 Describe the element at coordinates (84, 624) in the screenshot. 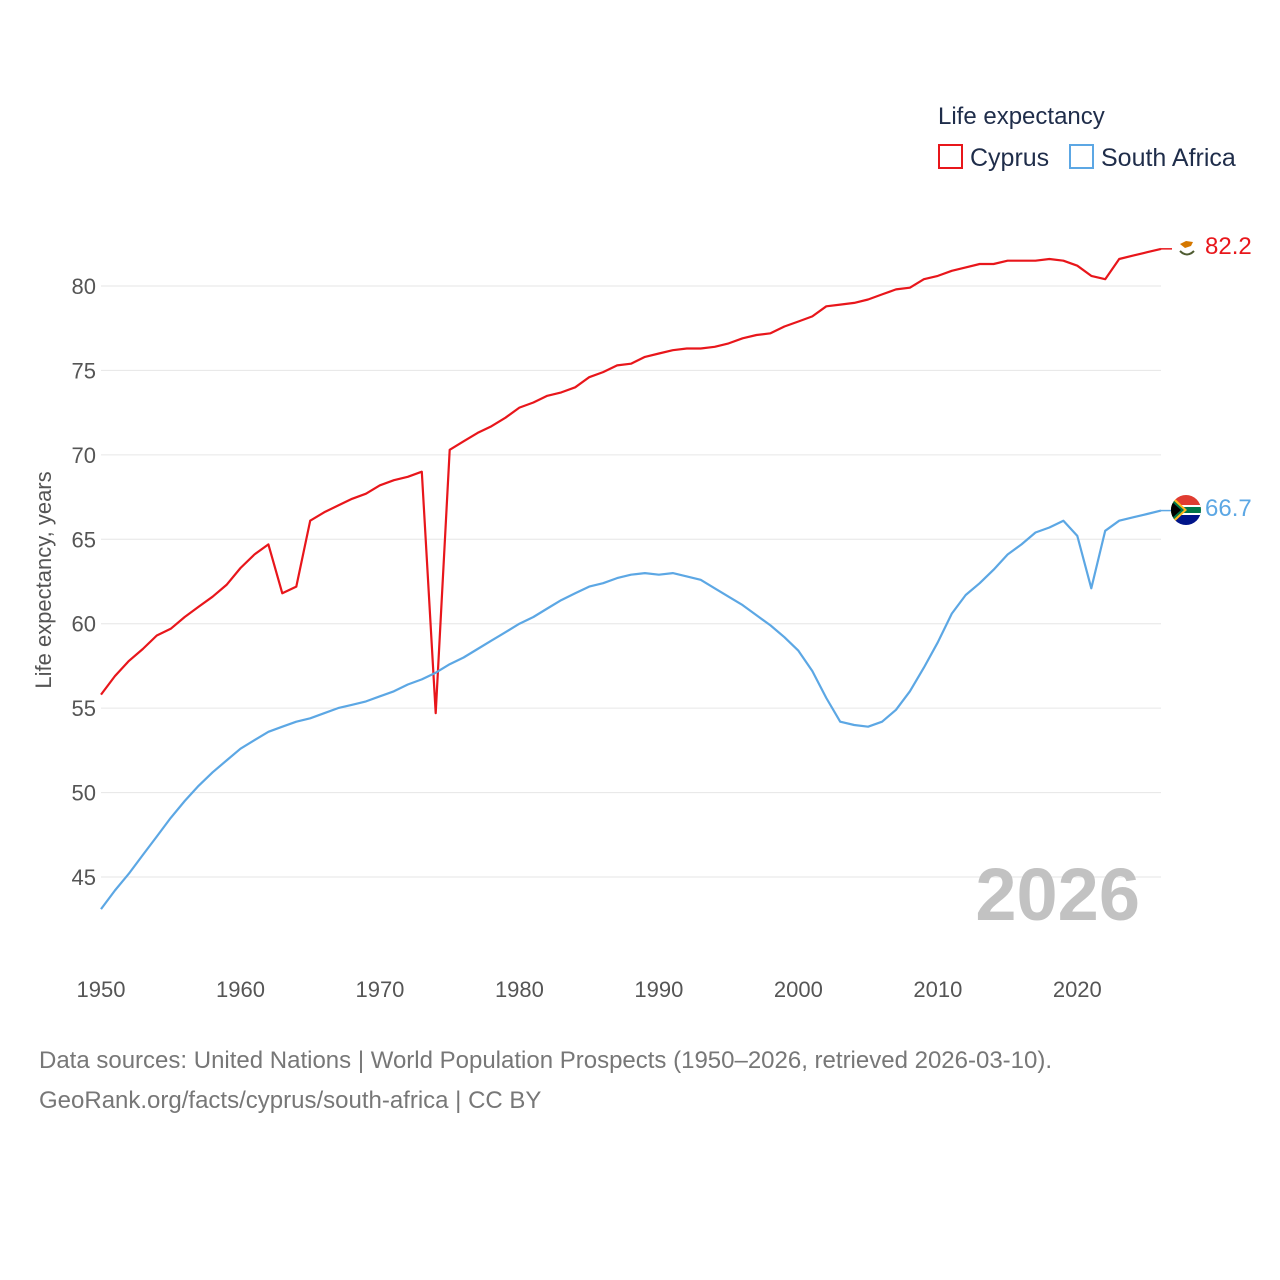

I see `y-tick-label-60: 60` at that location.